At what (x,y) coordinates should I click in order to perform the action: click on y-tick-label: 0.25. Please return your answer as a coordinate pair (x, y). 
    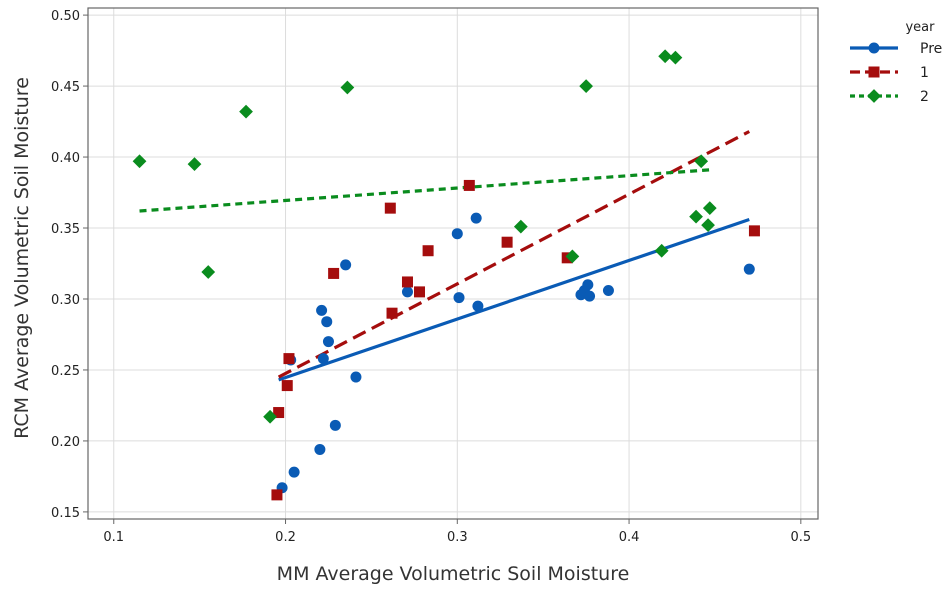
    Looking at the image, I should click on (65, 371).